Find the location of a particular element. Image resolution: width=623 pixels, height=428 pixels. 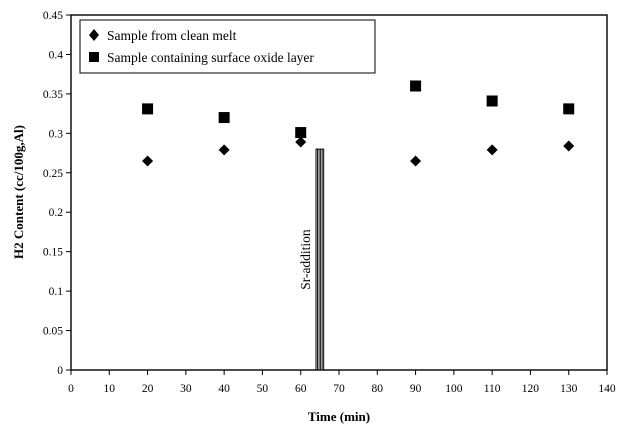

x-tick-label: 20 is located at coordinates (148, 389).